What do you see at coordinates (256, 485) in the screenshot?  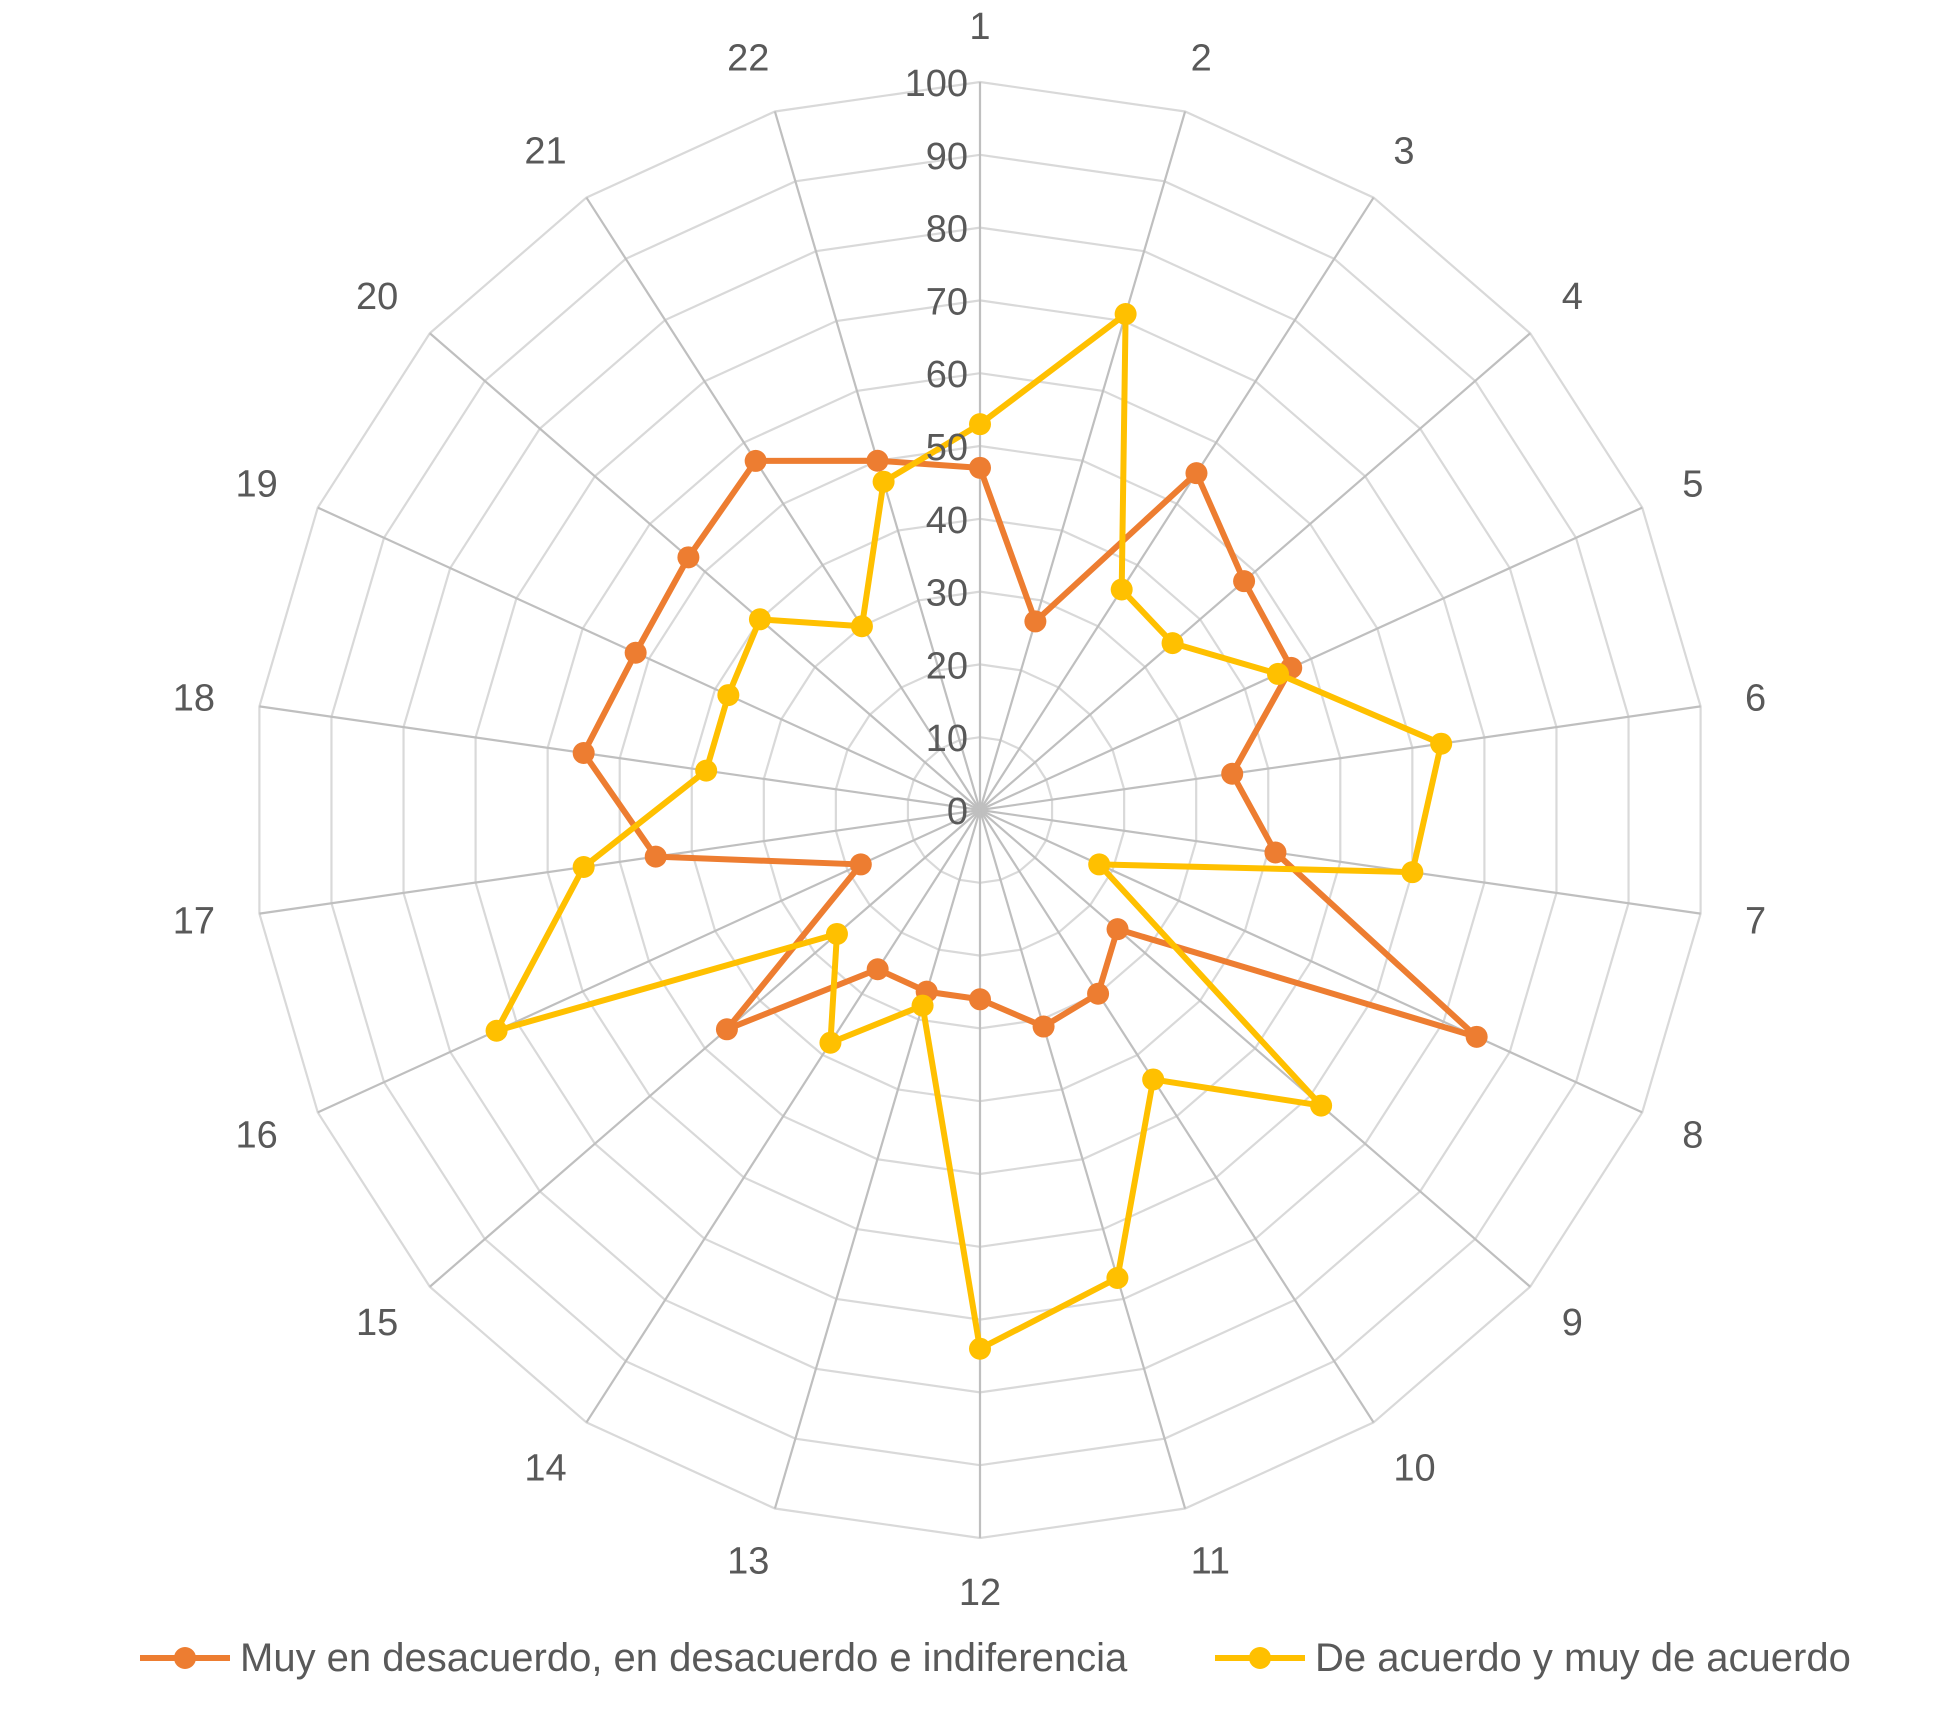 I see `category-label-19: 19` at bounding box center [256, 485].